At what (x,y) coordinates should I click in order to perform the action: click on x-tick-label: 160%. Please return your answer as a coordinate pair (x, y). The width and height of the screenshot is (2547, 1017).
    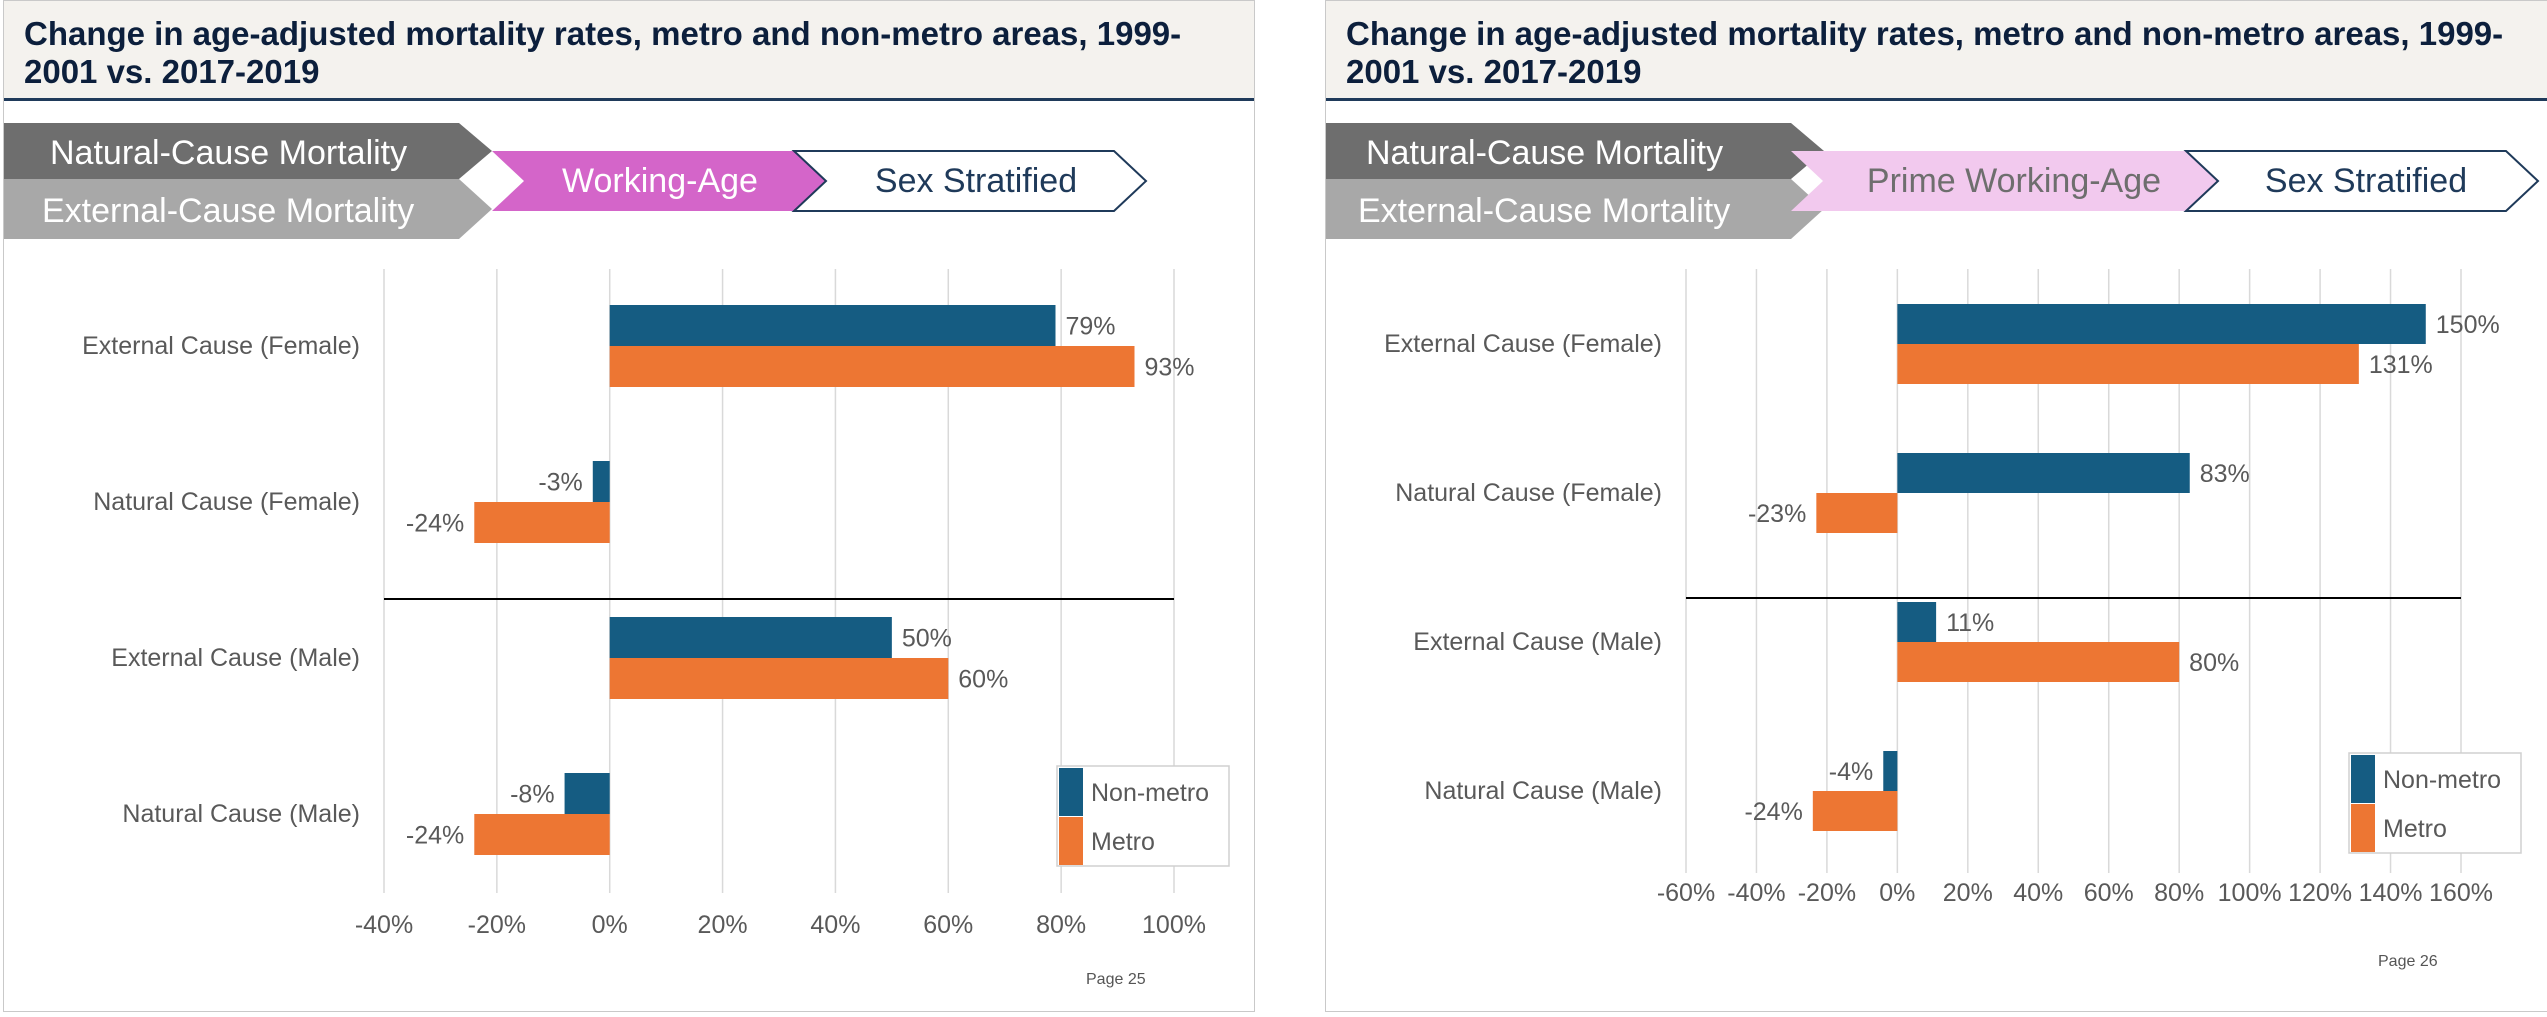
    Looking at the image, I should click on (2461, 893).